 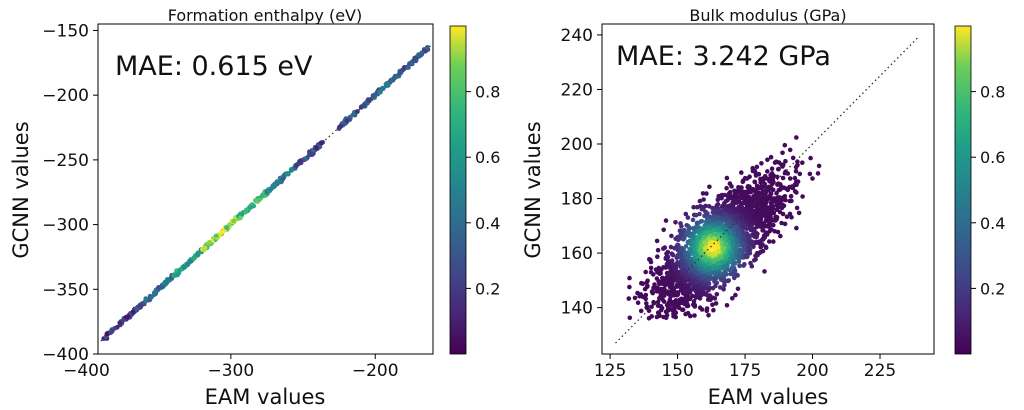 What do you see at coordinates (265, 15) in the screenshot?
I see `chart-title: Formation enthalpy (eV)` at bounding box center [265, 15].